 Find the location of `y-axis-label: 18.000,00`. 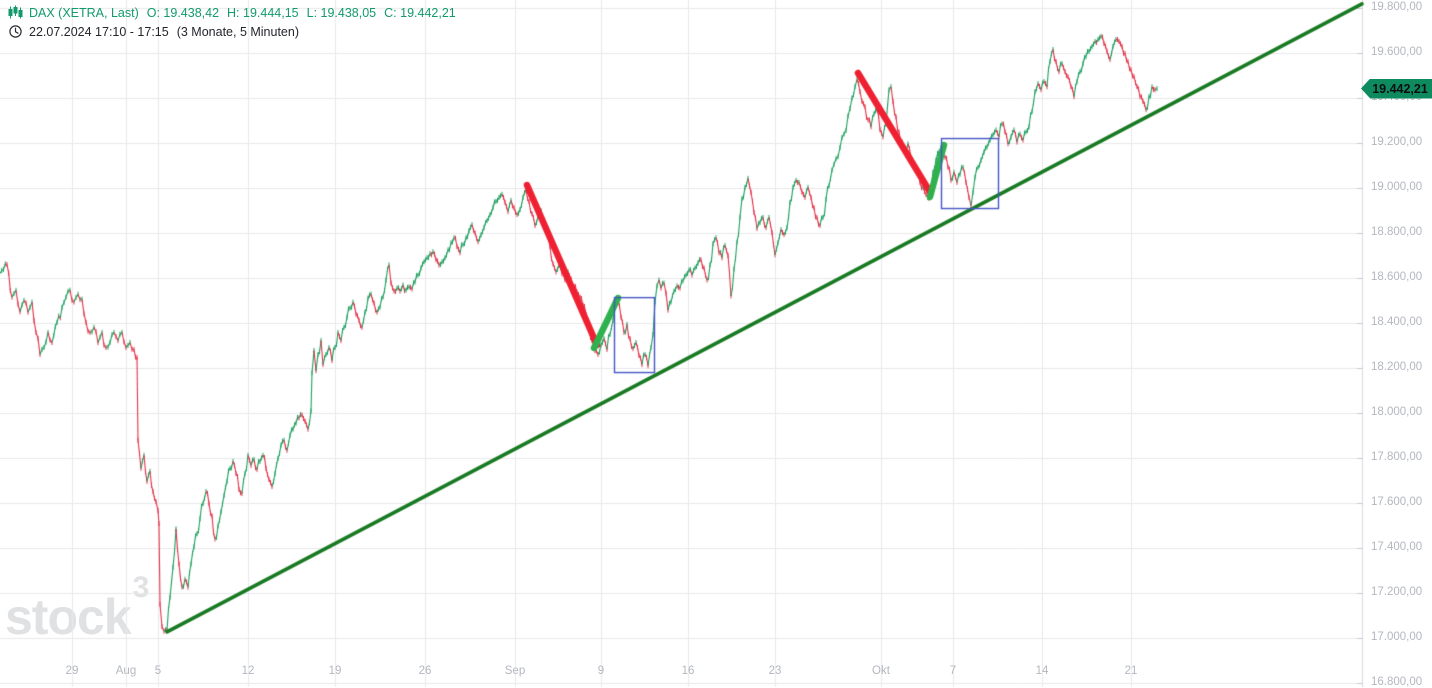

y-axis-label: 18.000,00 is located at coordinates (1397, 412).